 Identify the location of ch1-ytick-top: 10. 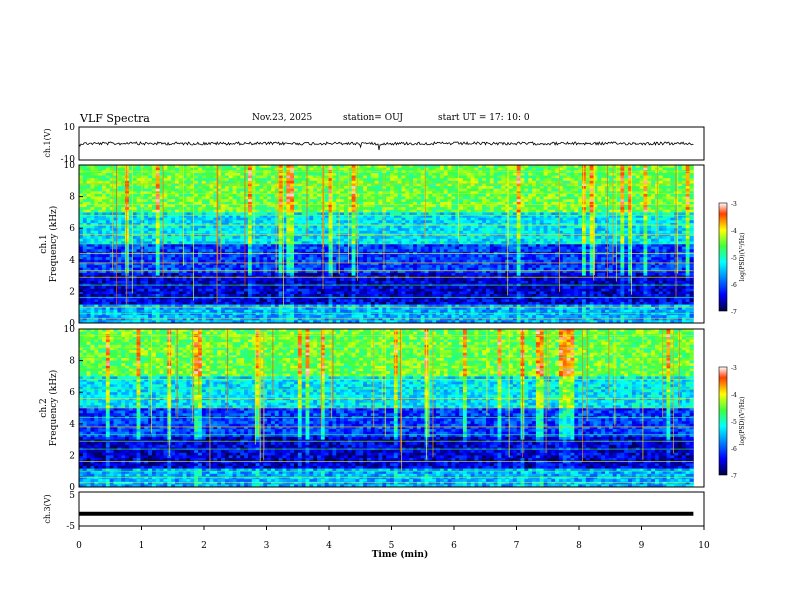
(70, 128).